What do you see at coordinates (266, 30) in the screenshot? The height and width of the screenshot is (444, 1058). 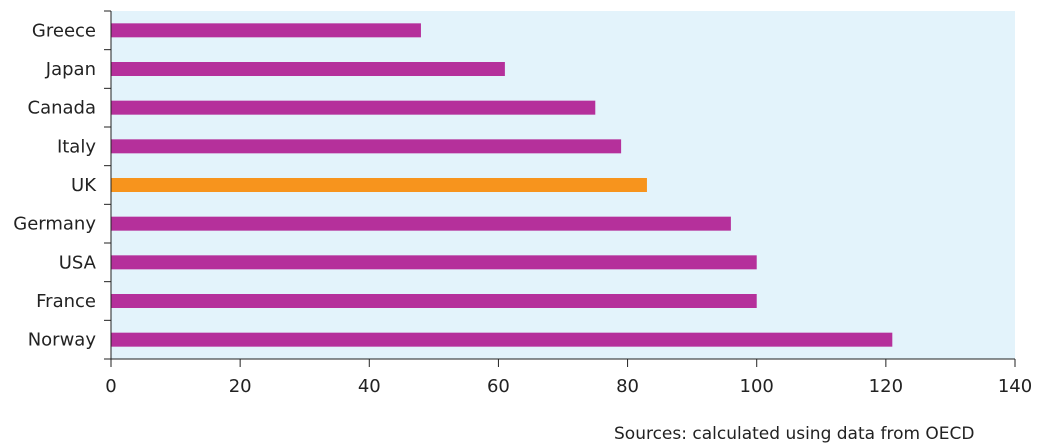 I see `bar-greece` at bounding box center [266, 30].